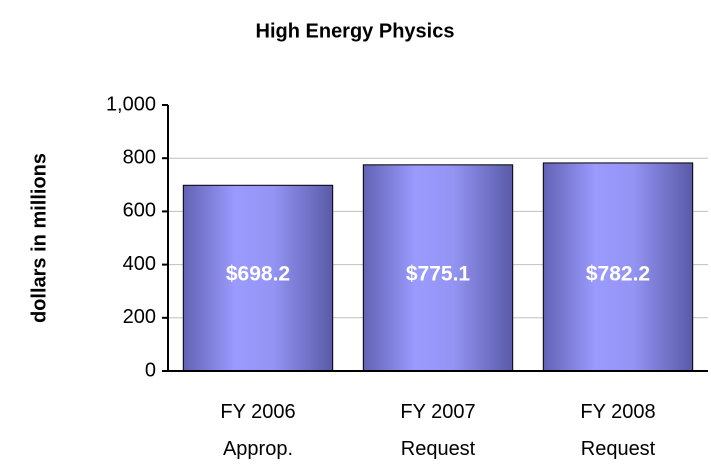 The width and height of the screenshot is (711, 468). I want to click on chart-title: High Energy Physics, so click(355, 31).